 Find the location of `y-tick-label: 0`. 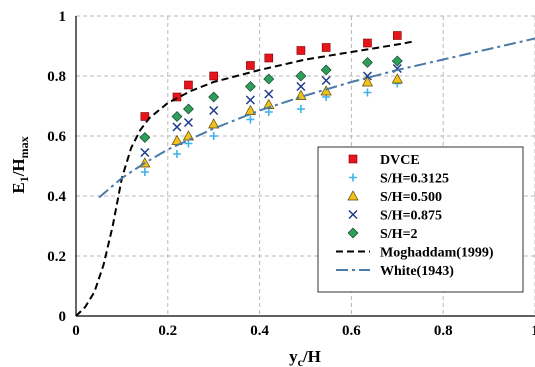

y-tick-label: 0 is located at coordinates (63, 317).